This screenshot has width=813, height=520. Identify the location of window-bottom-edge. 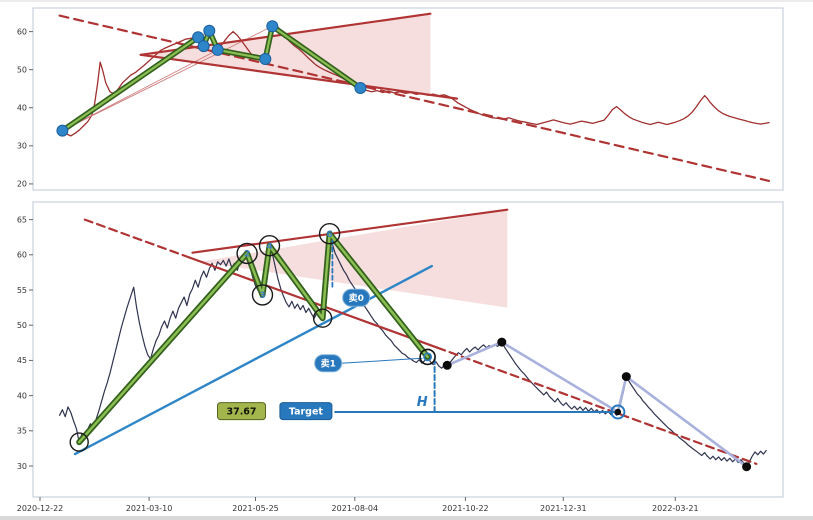
(406, 518).